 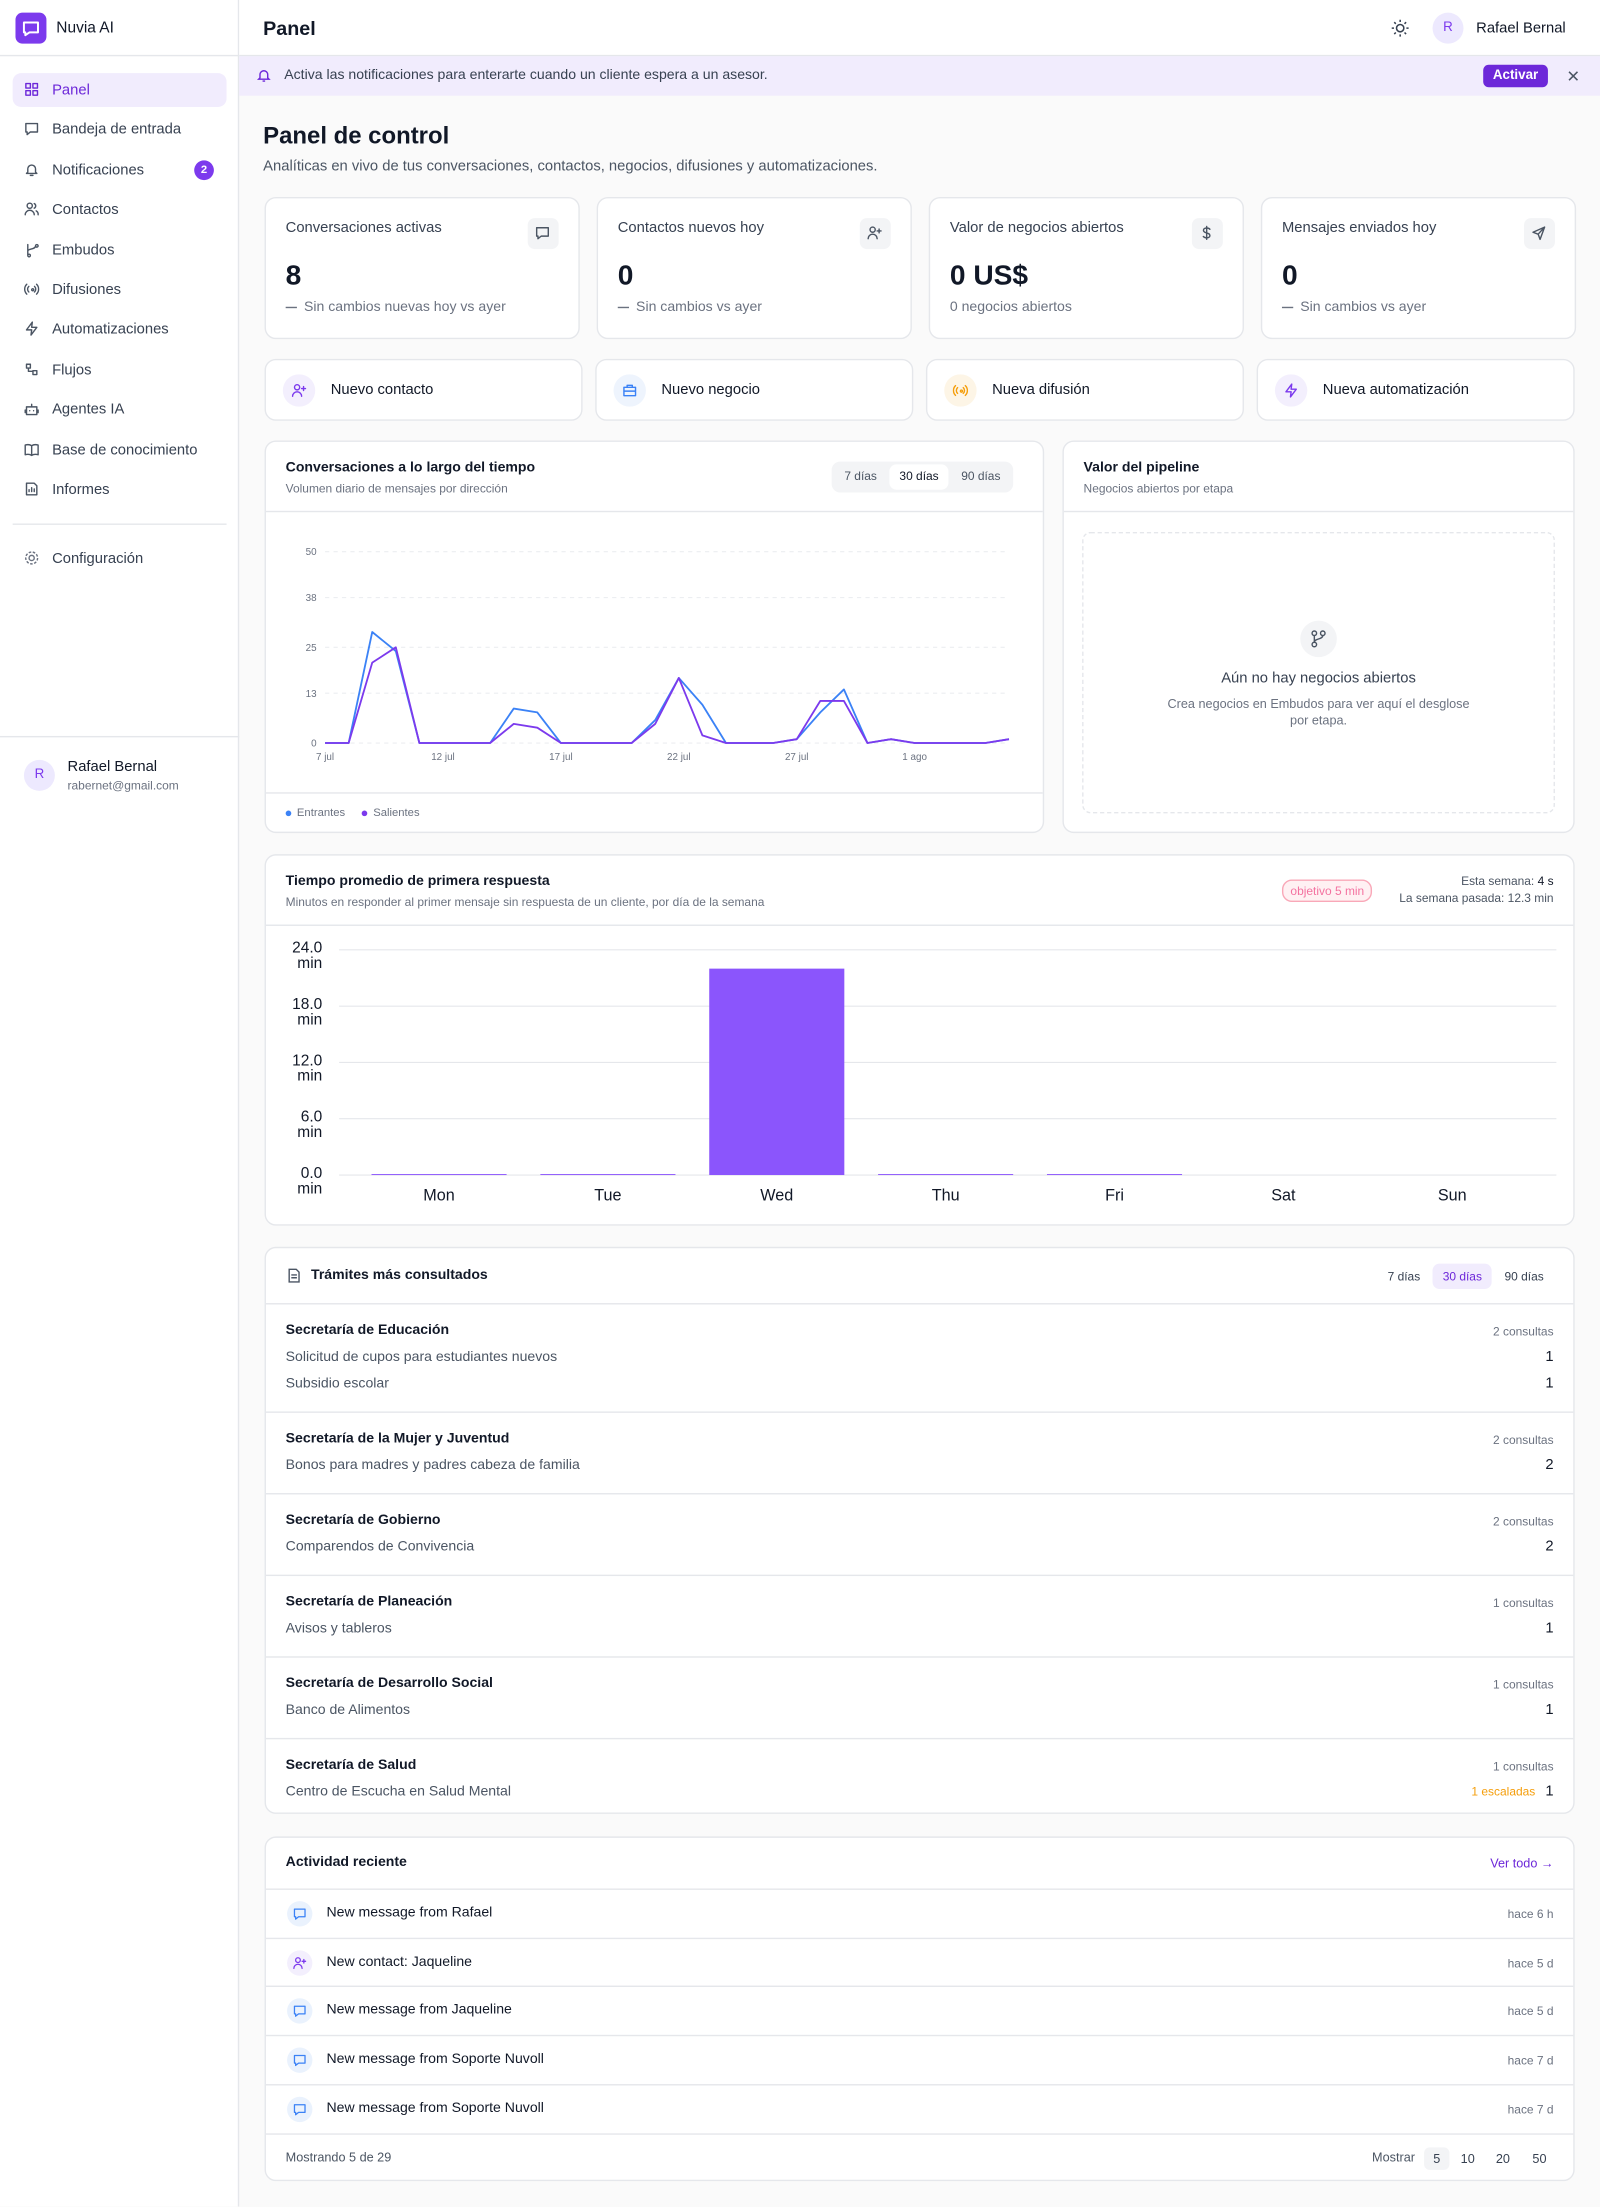 I want to click on action-card: Nueva difusión, so click(x=1084, y=389).